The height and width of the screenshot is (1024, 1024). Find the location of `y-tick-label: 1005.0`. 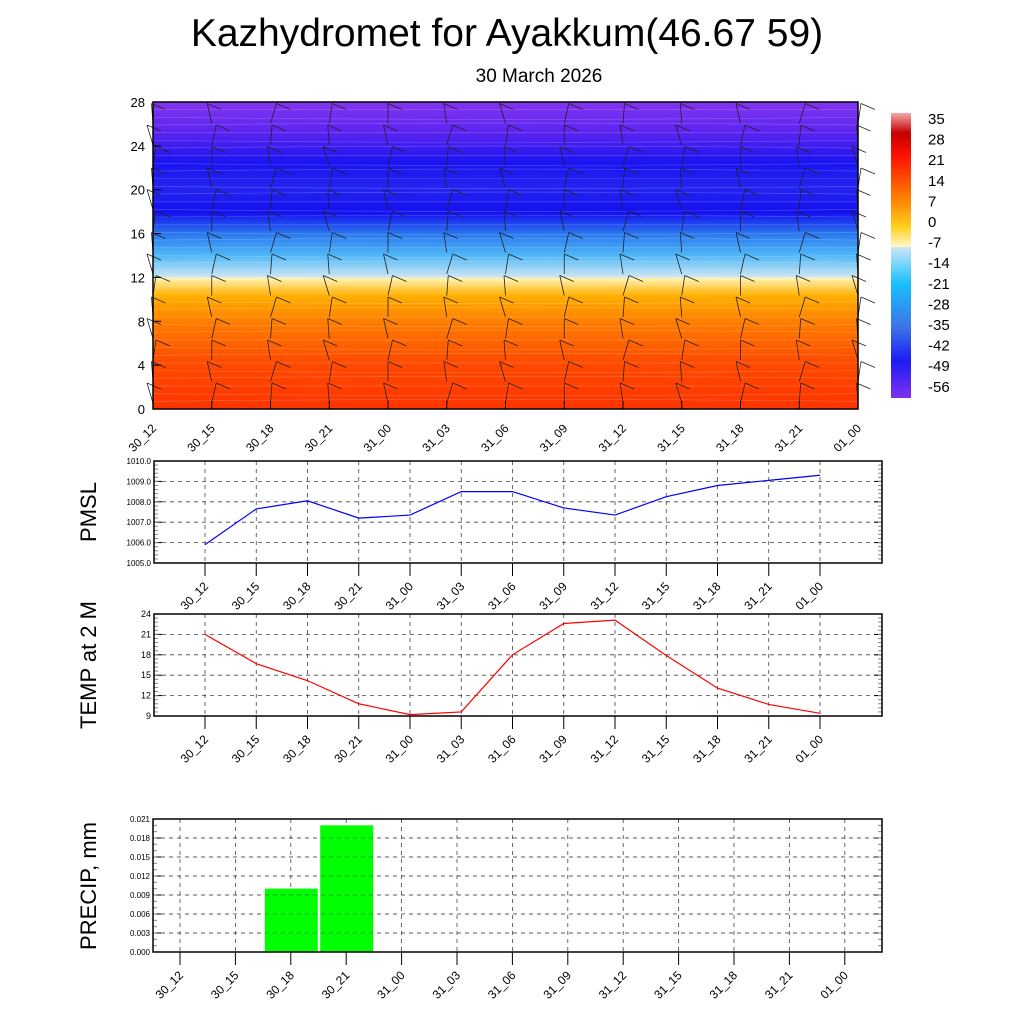

y-tick-label: 1005.0 is located at coordinates (139, 563).